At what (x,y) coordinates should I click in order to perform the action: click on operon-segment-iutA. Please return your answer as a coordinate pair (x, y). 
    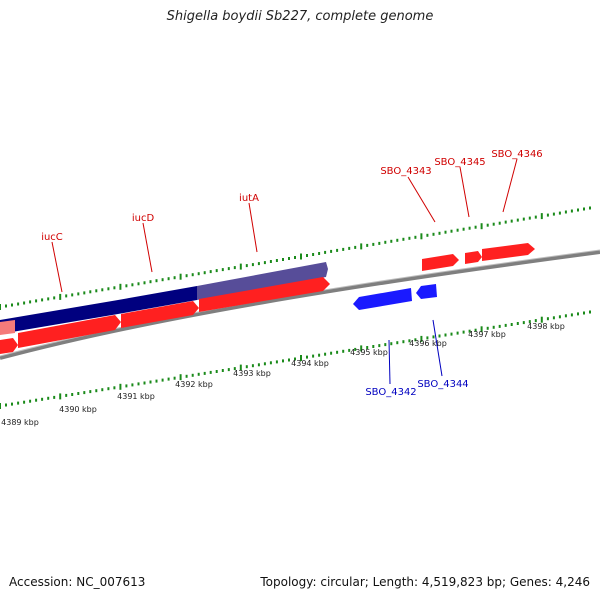
    Looking at the image, I should click on (262, 281).